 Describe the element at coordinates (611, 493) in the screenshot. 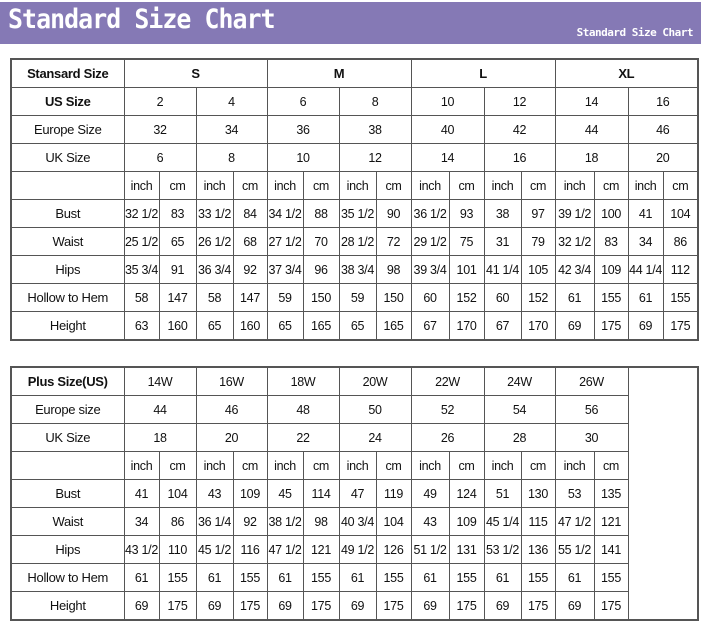

I see `measure-cell: 135` at that location.